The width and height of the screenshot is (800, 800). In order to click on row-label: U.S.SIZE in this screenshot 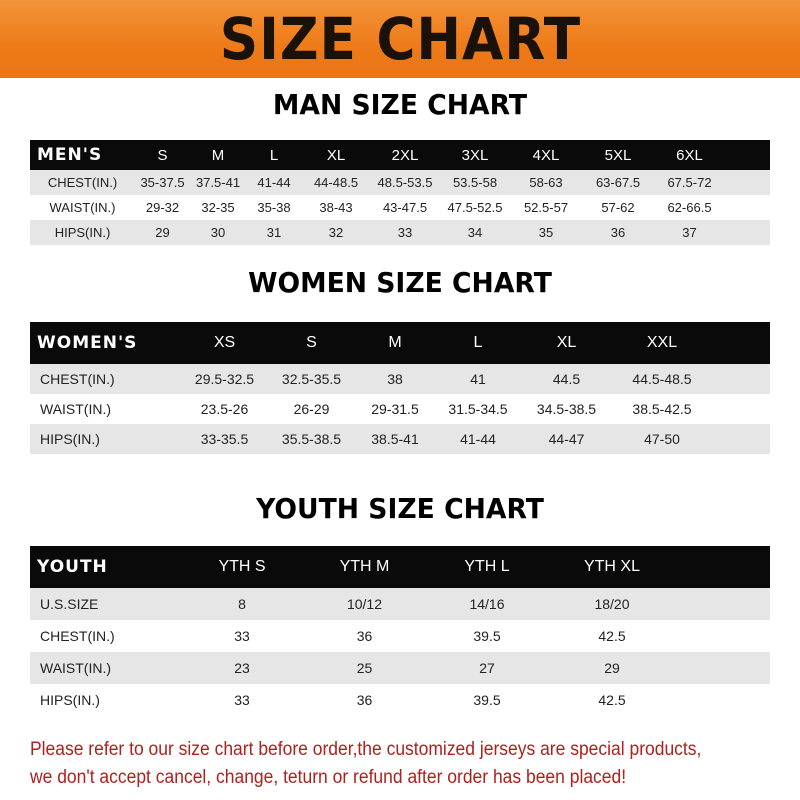, I will do `click(69, 604)`.